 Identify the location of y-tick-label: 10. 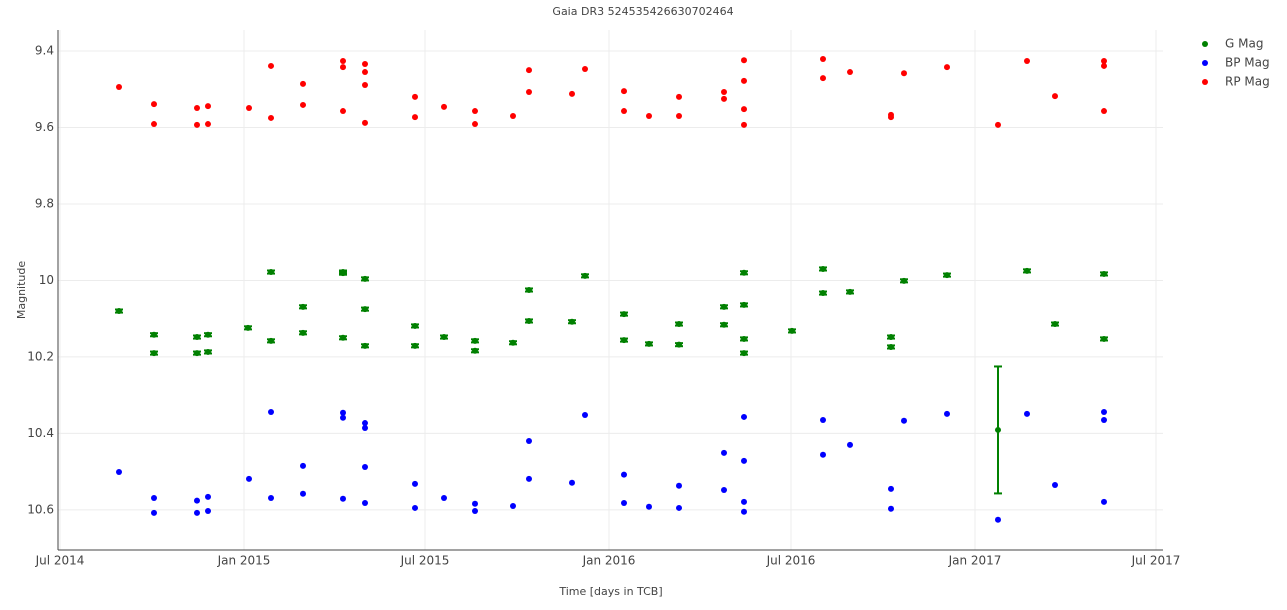
(46, 280).